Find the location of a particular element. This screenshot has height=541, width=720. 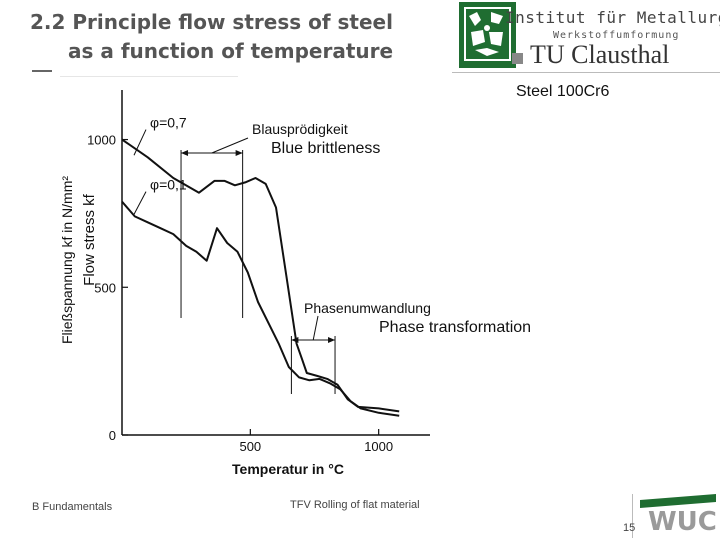

x-tick-label: 1000 is located at coordinates (378, 446).